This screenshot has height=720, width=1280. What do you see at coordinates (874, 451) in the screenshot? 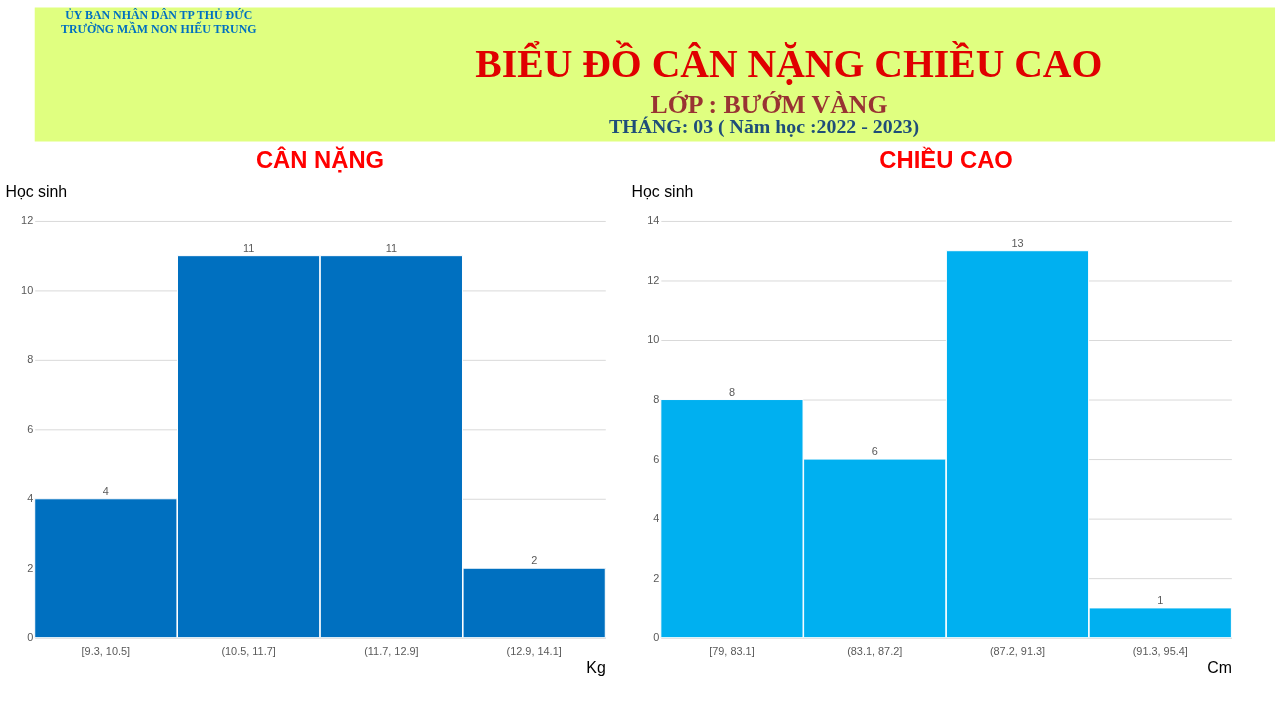
I see `data-label: 6` at bounding box center [874, 451].